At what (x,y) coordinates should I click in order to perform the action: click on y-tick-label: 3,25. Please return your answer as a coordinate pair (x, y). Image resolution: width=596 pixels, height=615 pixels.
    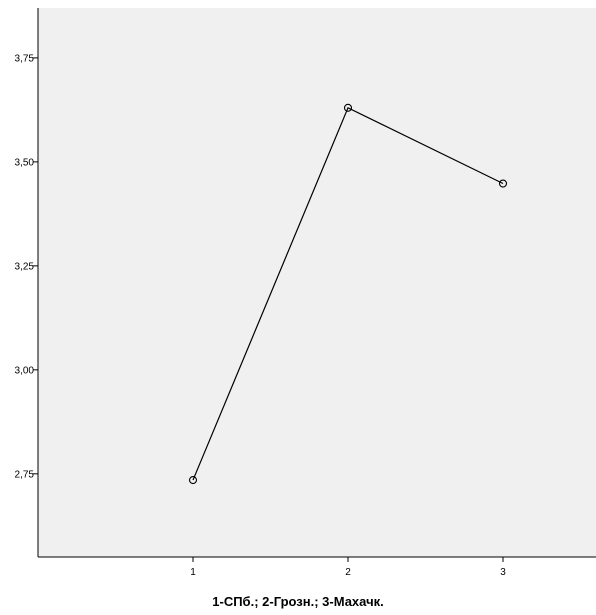
    Looking at the image, I should click on (25, 266).